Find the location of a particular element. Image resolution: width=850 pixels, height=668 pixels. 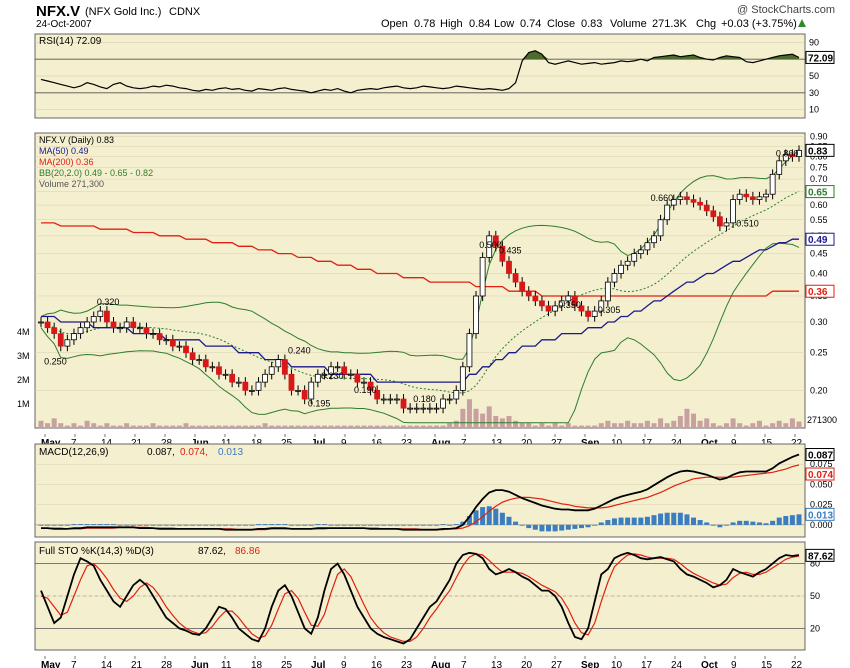

price-tag: 0.65 is located at coordinates (820, 192).